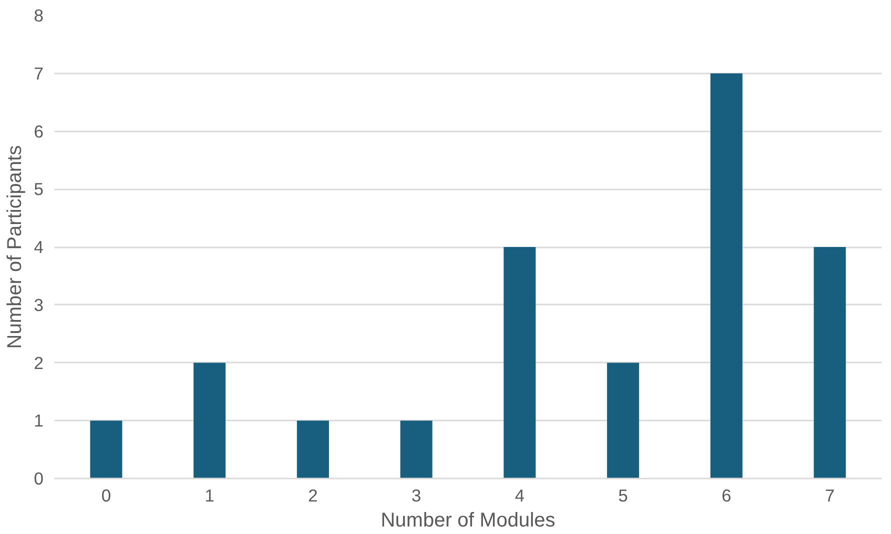  What do you see at coordinates (39, 73) in the screenshot?
I see `y-tick-label: 7` at bounding box center [39, 73].